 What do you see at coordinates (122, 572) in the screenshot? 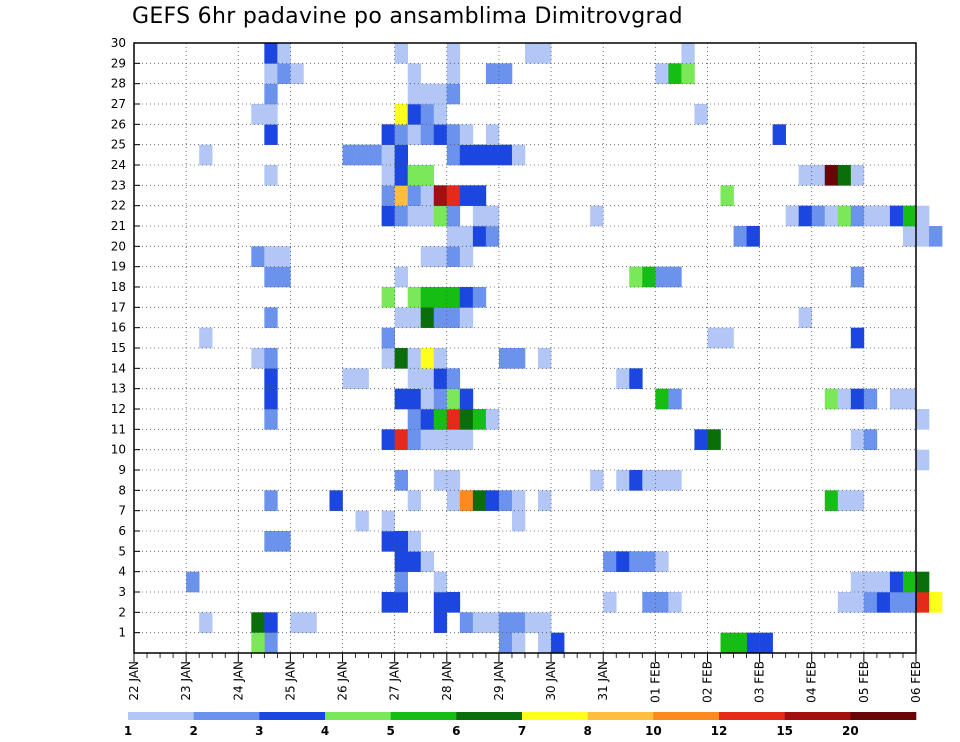
I see `y-tick-label: 4` at bounding box center [122, 572].